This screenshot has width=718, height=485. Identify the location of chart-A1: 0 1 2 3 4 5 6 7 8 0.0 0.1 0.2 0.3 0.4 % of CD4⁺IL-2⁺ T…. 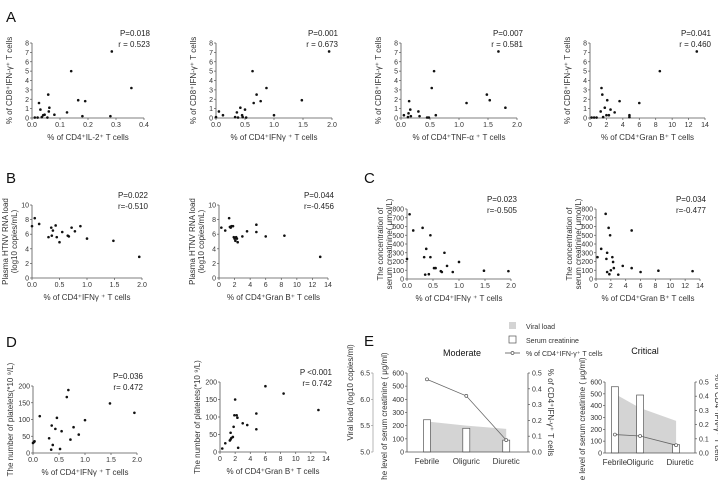
(78, 85).